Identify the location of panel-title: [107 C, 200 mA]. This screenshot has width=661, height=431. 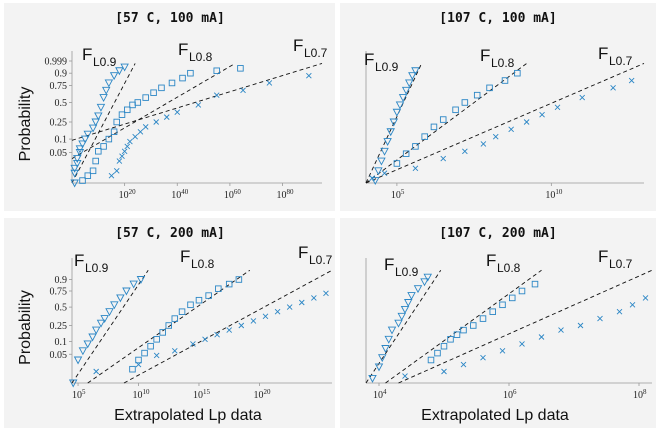
(497, 233).